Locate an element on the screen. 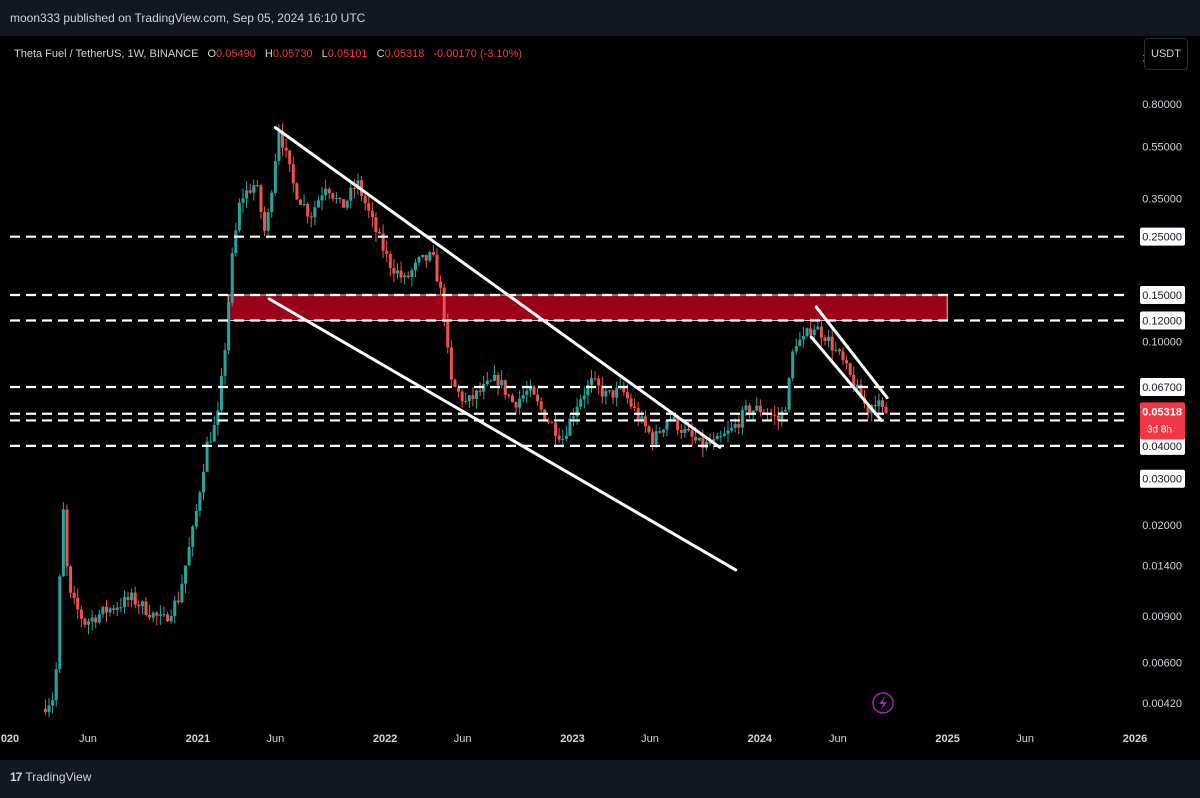  lightning-icon is located at coordinates (883, 703).